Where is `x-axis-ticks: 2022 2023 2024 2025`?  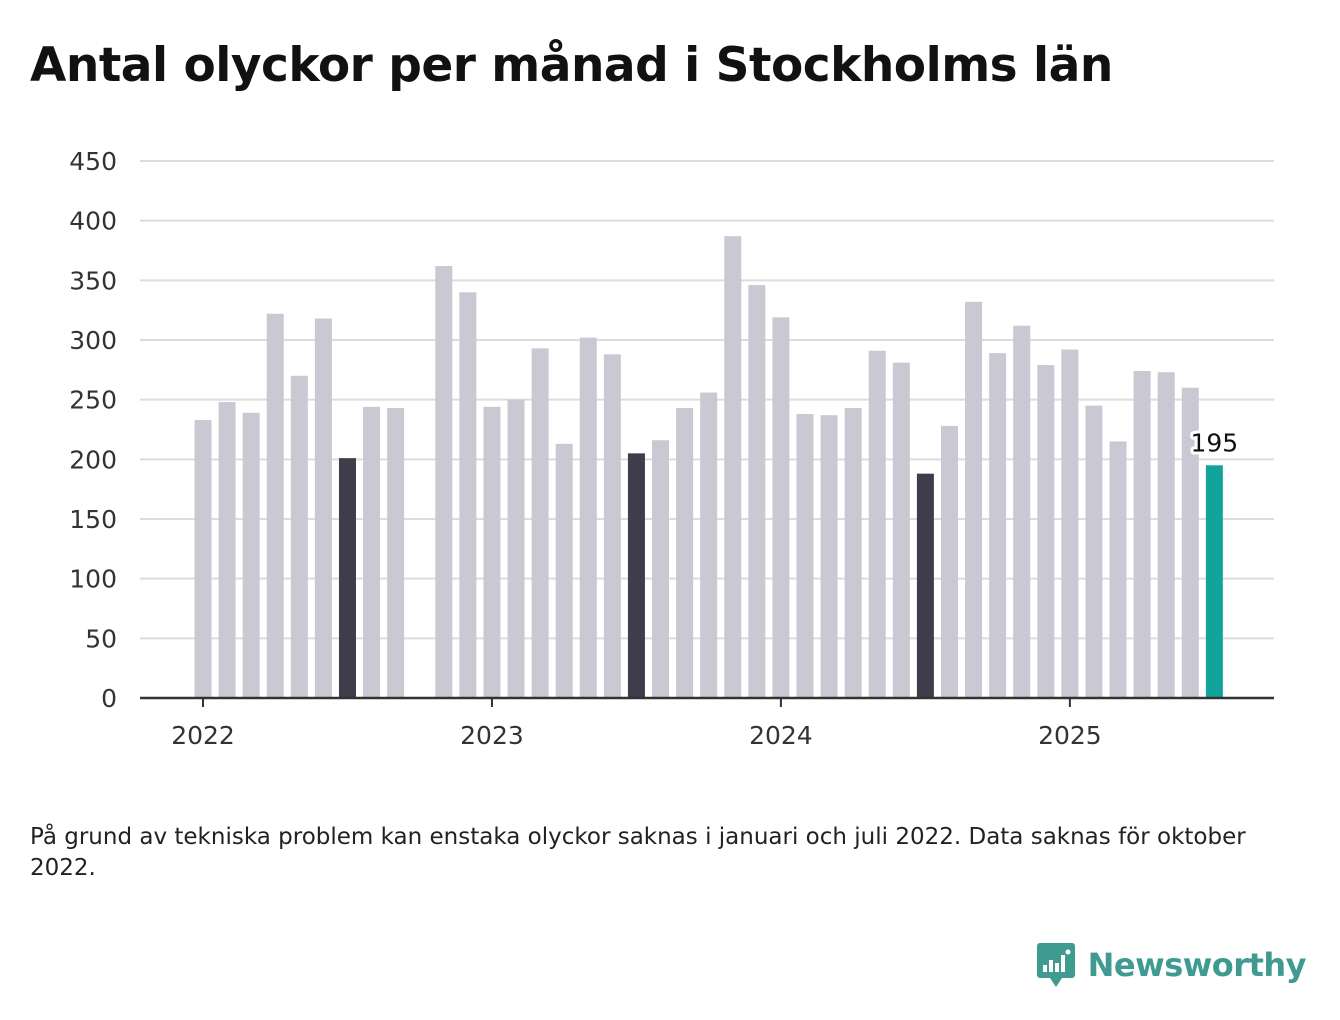
x-axis-ticks: 2022 2023 2024 2025 is located at coordinates (636, 724).